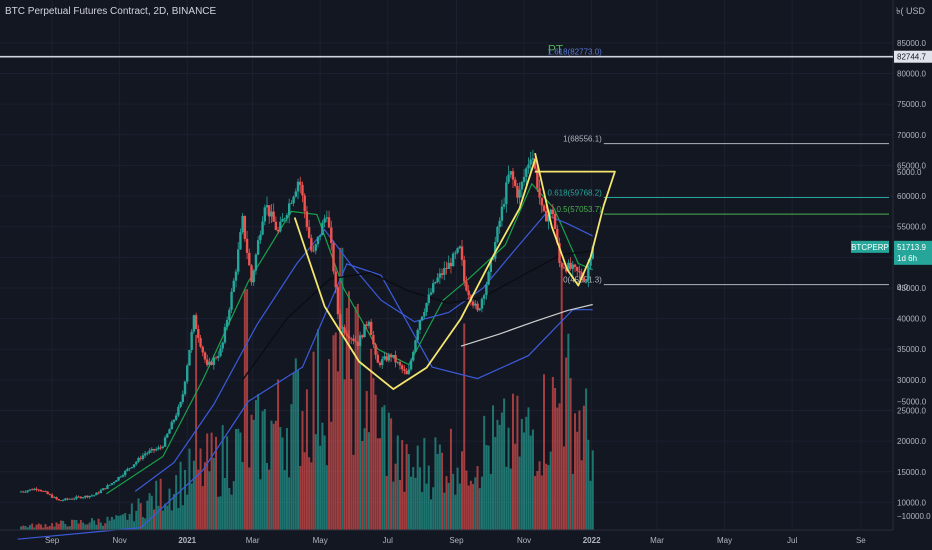 This screenshot has width=932, height=550. I want to click on fib-label: 1(68556.1), so click(582, 139).